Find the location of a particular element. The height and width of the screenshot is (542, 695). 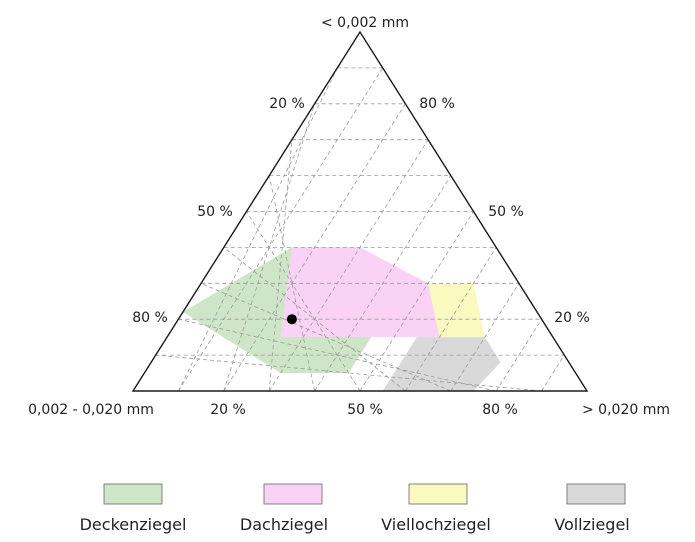

region-viellochziegel is located at coordinates (456, 310).